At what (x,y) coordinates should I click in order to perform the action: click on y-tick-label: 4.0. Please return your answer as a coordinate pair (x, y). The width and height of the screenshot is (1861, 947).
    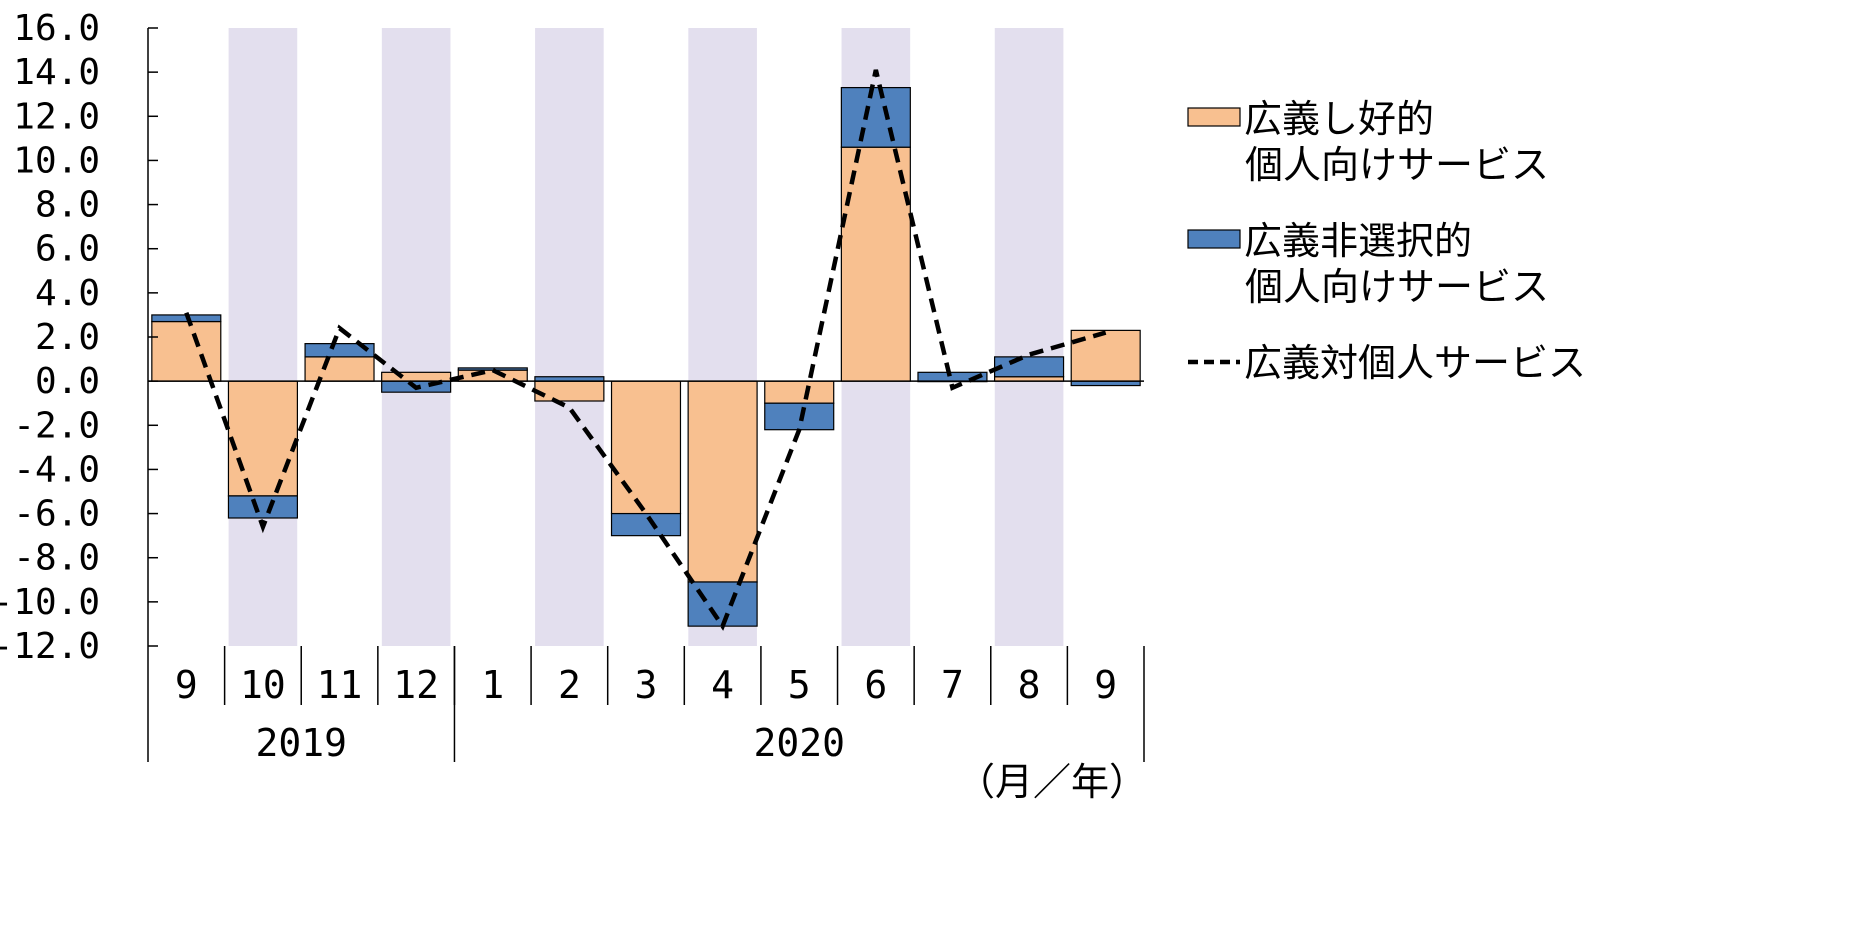
    Looking at the image, I should click on (67, 293).